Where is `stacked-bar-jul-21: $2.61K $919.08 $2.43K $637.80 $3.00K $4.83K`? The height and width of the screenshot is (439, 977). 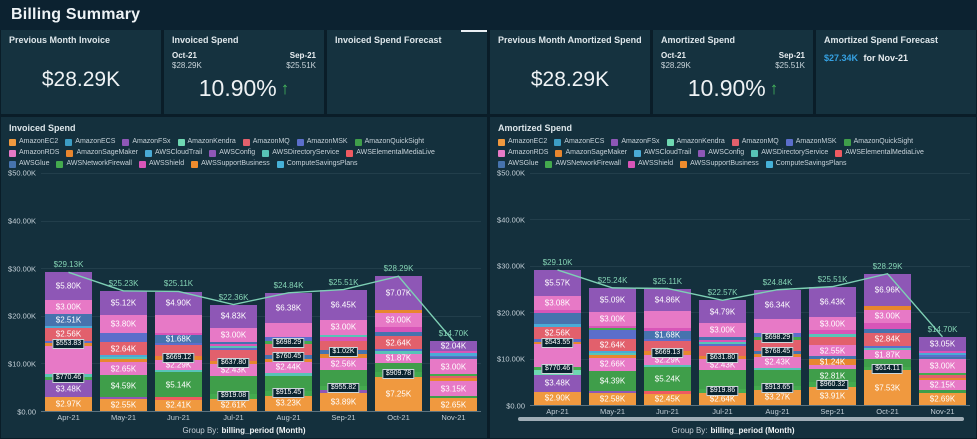 stacked-bar-jul-21: $2.61K $919.08 $2.43K $637.80 $3.00K $4.83K is located at coordinates (233, 357).